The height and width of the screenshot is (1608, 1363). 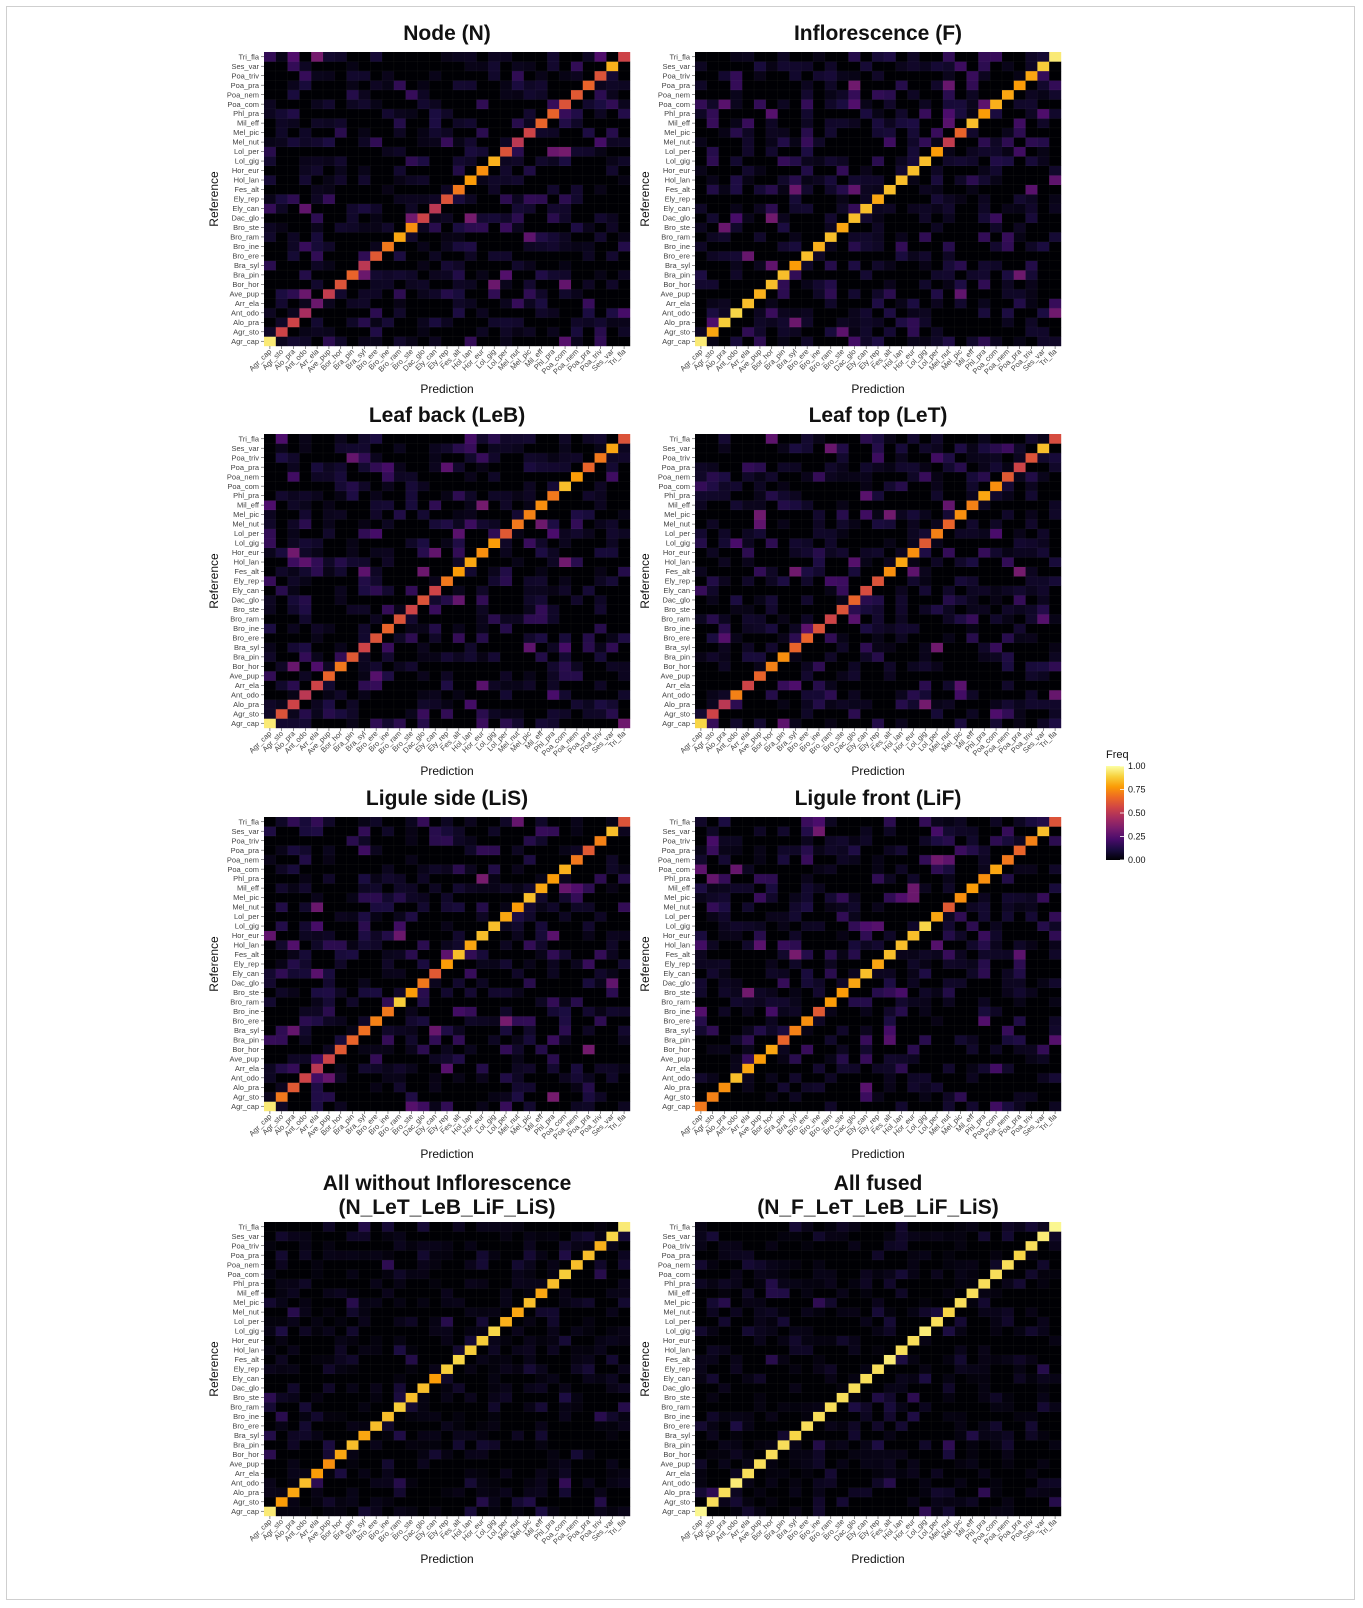 What do you see at coordinates (246, 180) in the screenshot?
I see `y-tick-label: Hol_lan` at bounding box center [246, 180].